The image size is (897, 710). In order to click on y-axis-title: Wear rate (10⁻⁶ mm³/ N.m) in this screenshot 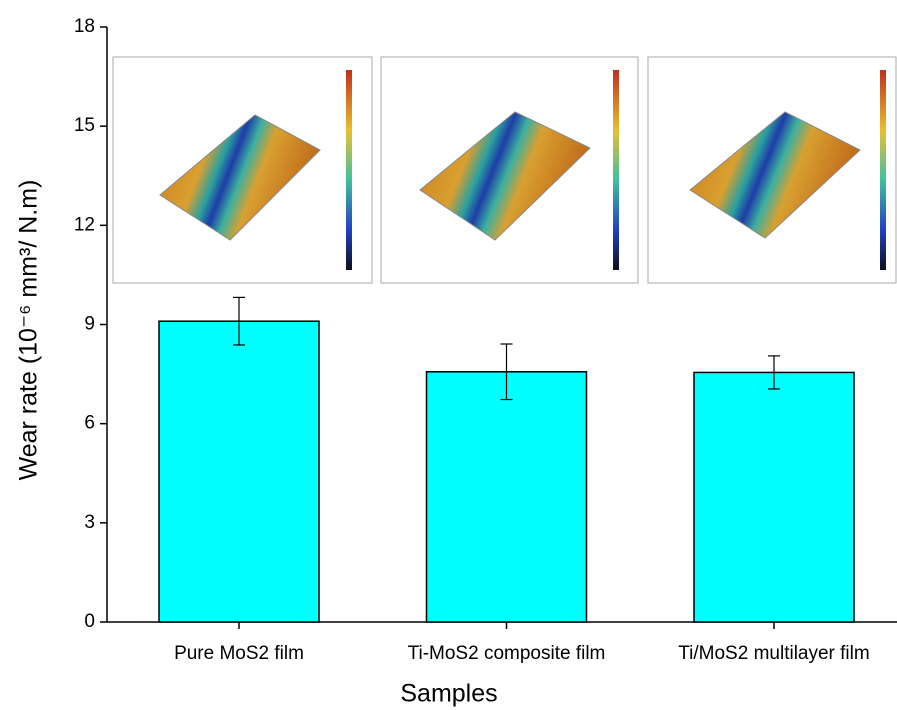, I will do `click(29, 330)`.